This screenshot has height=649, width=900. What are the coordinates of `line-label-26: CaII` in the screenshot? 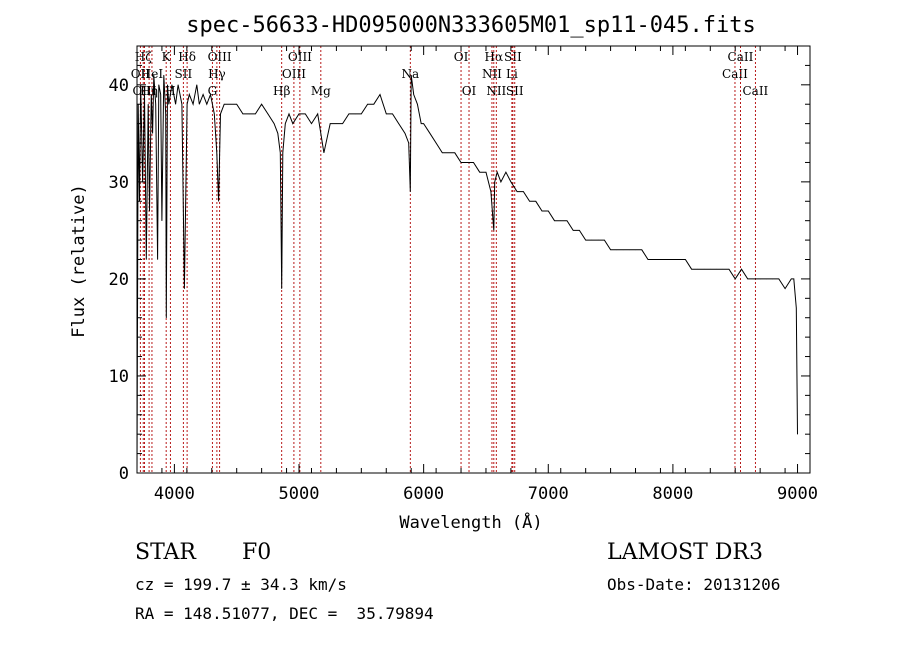 It's located at (741, 57).